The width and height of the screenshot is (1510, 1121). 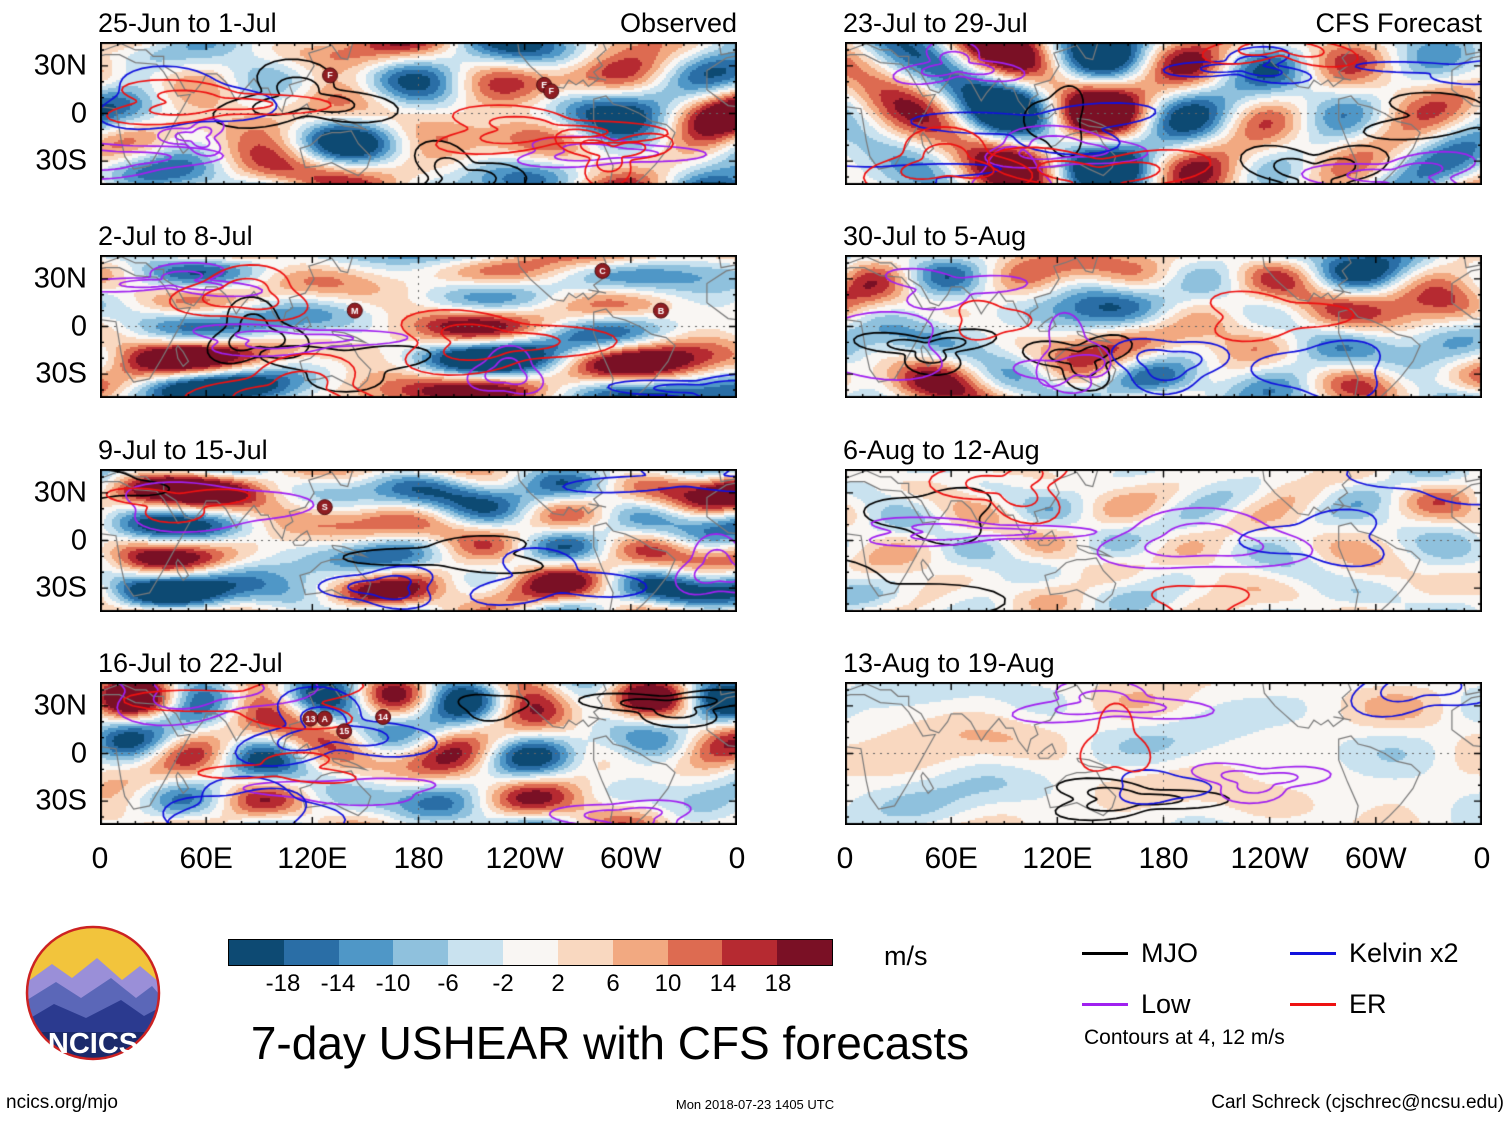 What do you see at coordinates (668, 983) in the screenshot?
I see `colorbar-tick-label: 10` at bounding box center [668, 983].